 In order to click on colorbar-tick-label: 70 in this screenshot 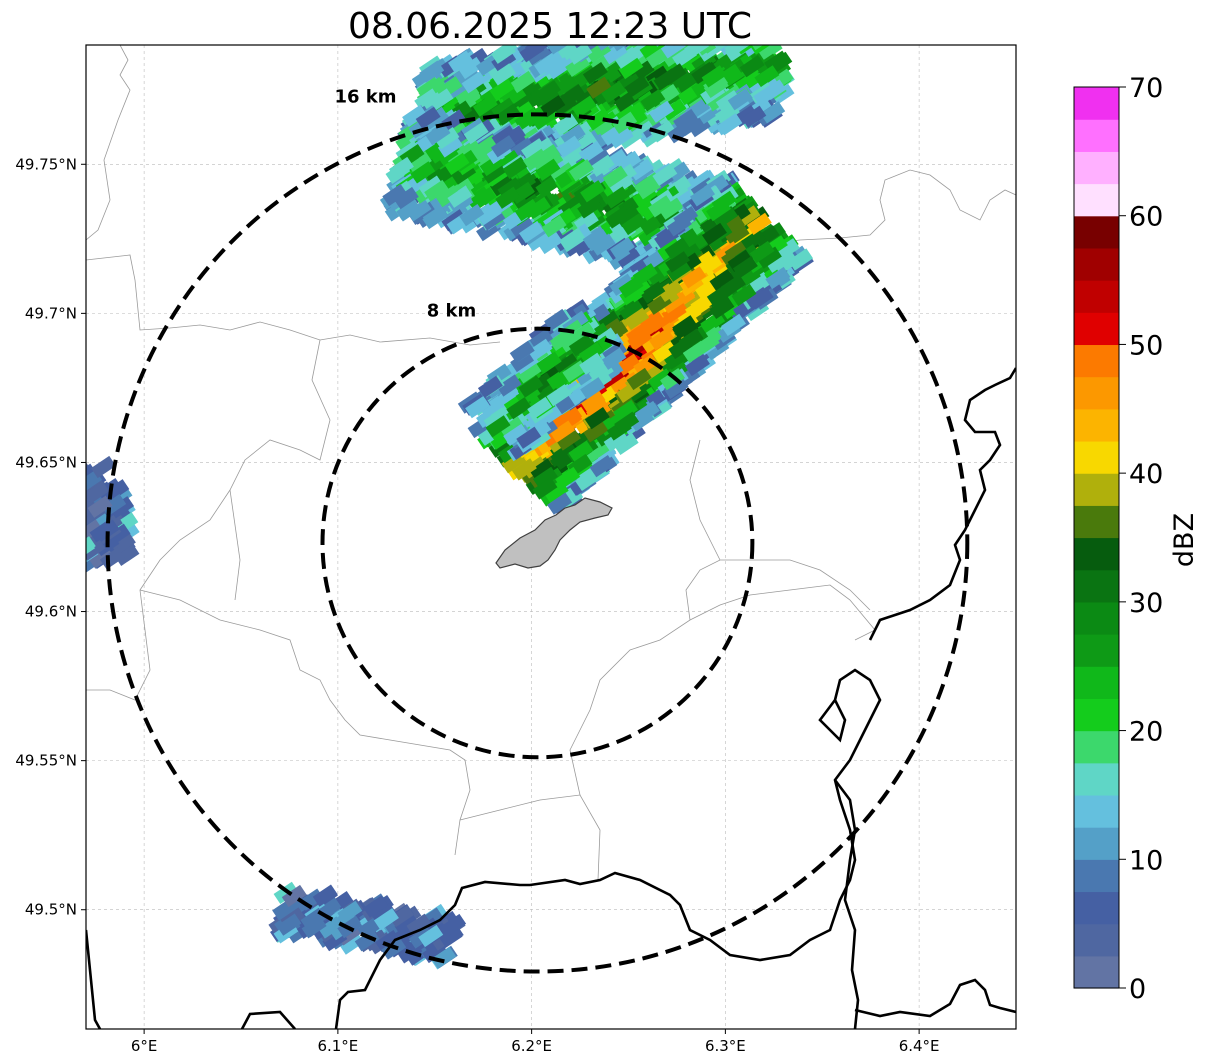, I will do `click(1146, 88)`.